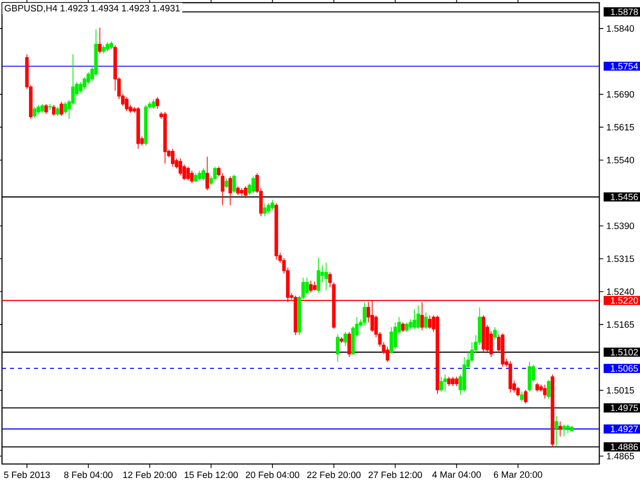 The width and height of the screenshot is (640, 480). Describe the element at coordinates (624, 12) in the screenshot. I see `ref-line-label: 1.5878` at that location.